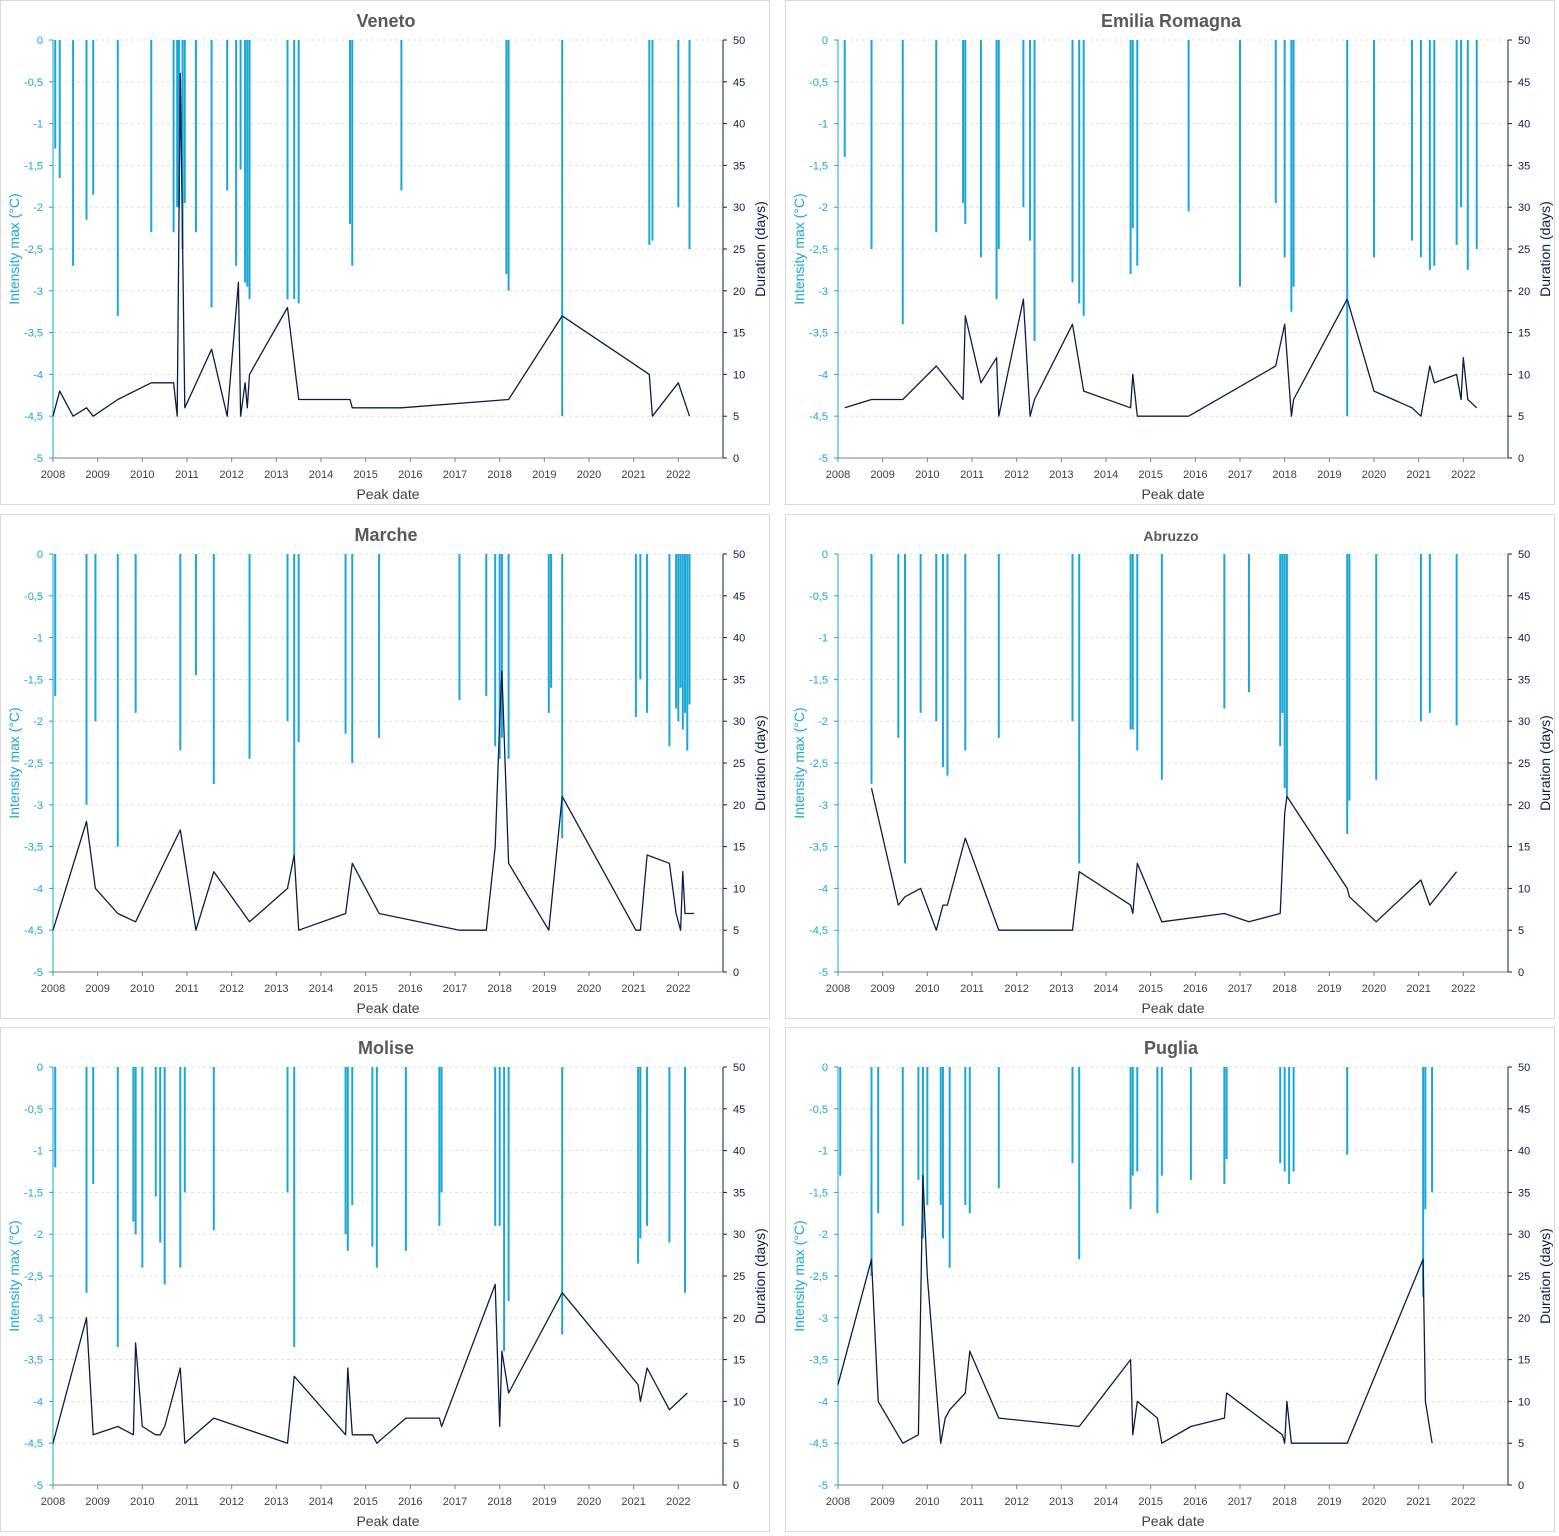 The height and width of the screenshot is (1536, 1559). What do you see at coordinates (1524, 889) in the screenshot?
I see `y-right-tick-label: 10` at bounding box center [1524, 889].